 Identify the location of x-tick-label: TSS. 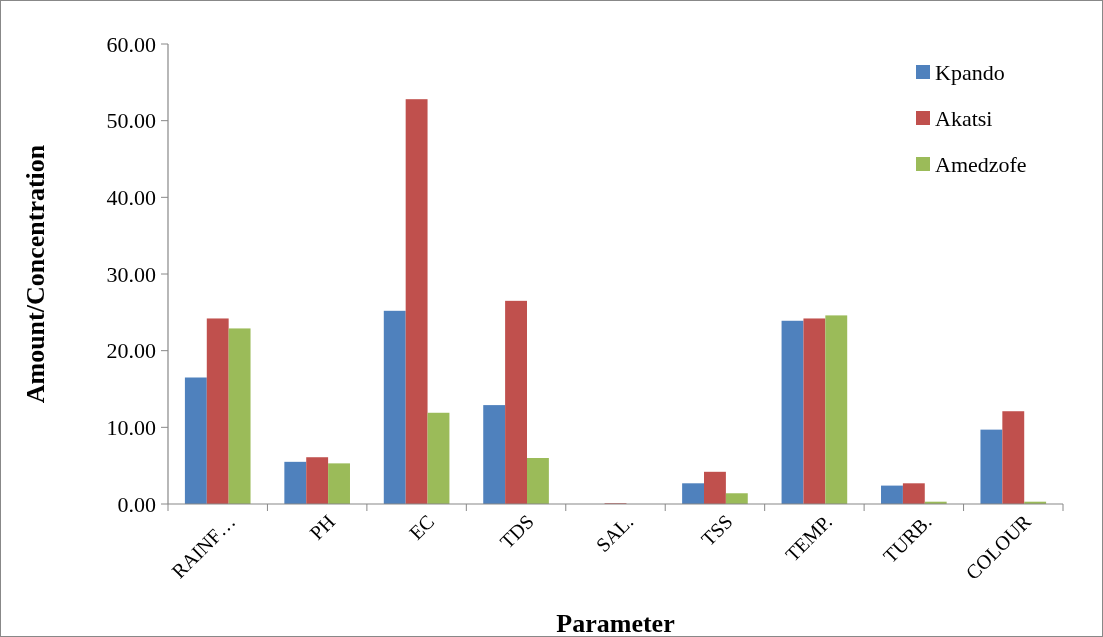
(716, 530).